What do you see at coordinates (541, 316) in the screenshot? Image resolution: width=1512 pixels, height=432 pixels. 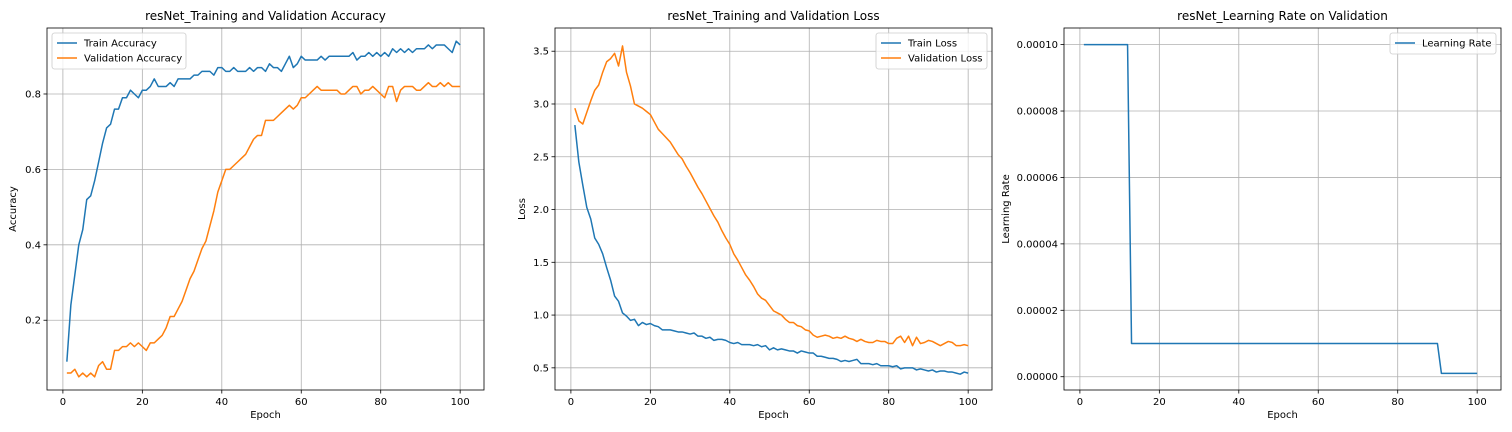 I see `y-tick-label: 1.0` at bounding box center [541, 316].